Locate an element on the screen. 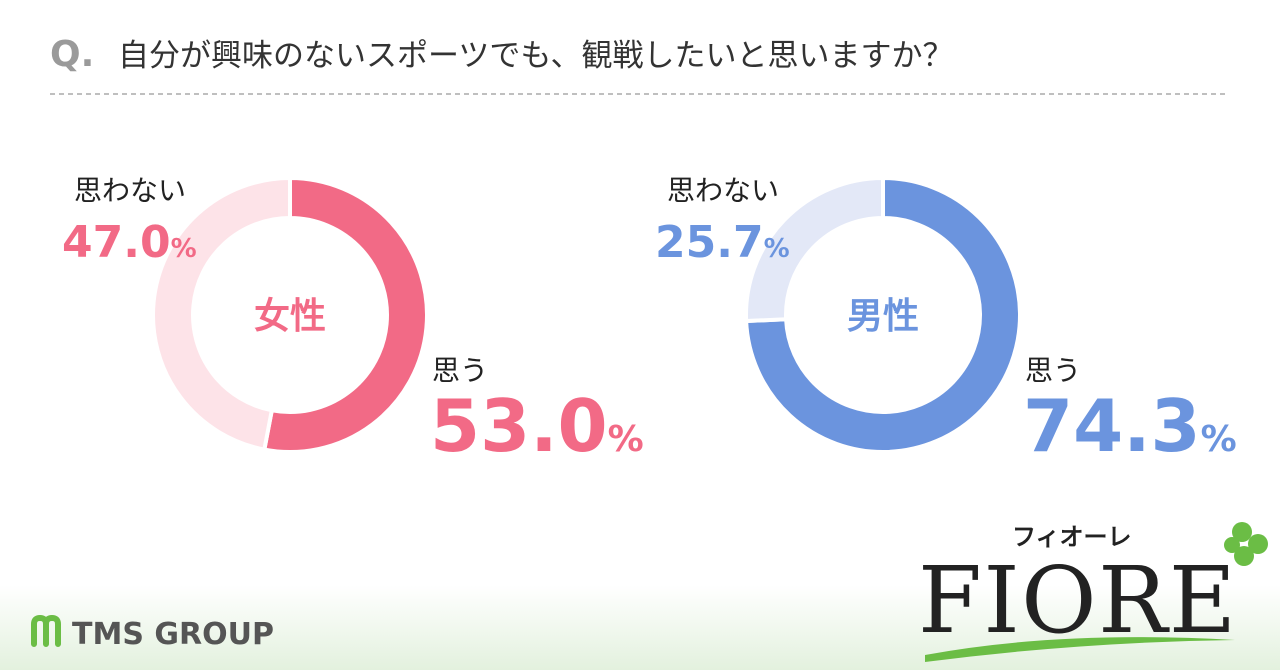 The width and height of the screenshot is (1280, 670). brand-name: FIORE is located at coordinates (1077, 600).